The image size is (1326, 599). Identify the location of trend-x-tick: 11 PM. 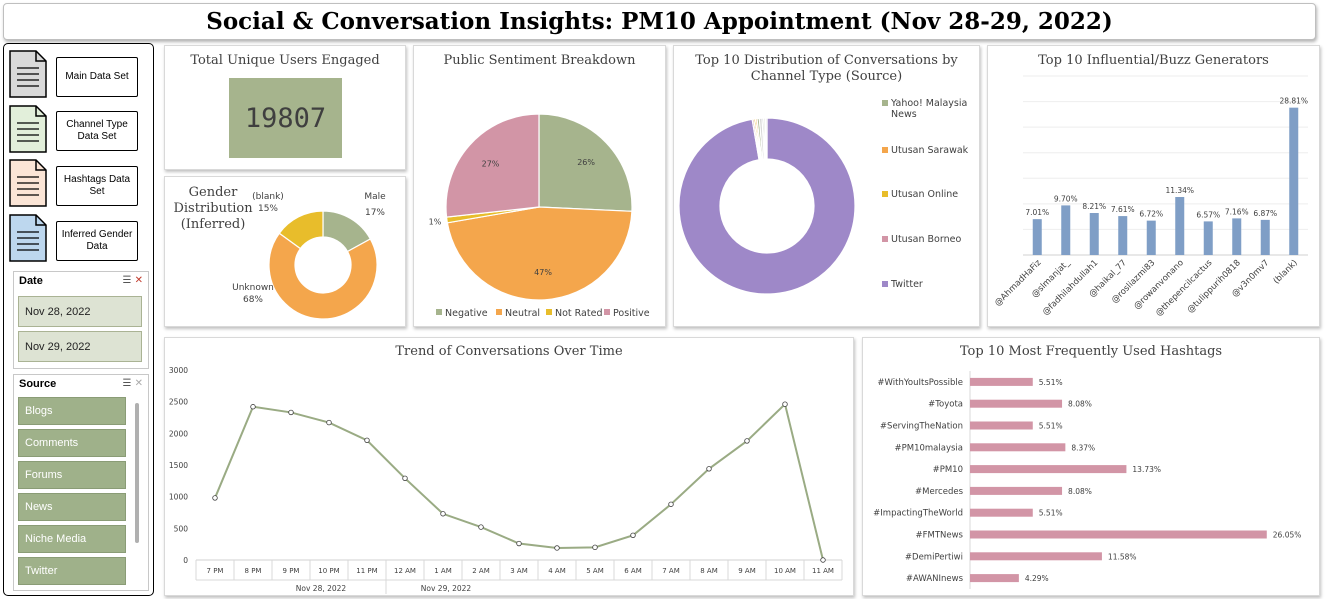
(366, 571).